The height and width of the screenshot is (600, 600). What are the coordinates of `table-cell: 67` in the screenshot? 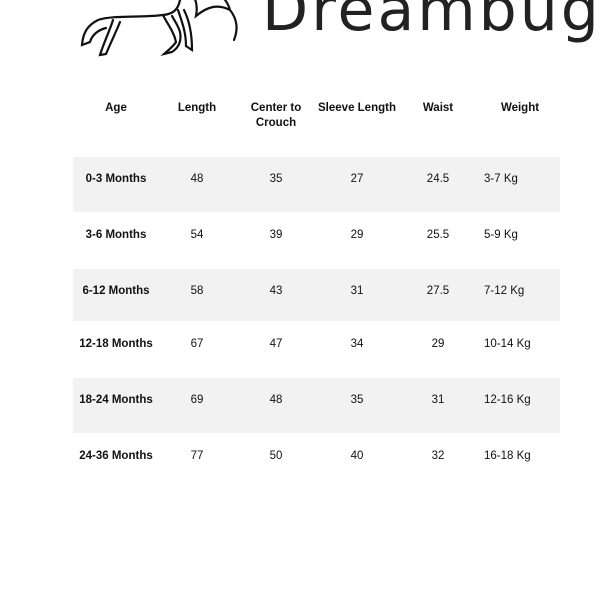 It's located at (197, 344).